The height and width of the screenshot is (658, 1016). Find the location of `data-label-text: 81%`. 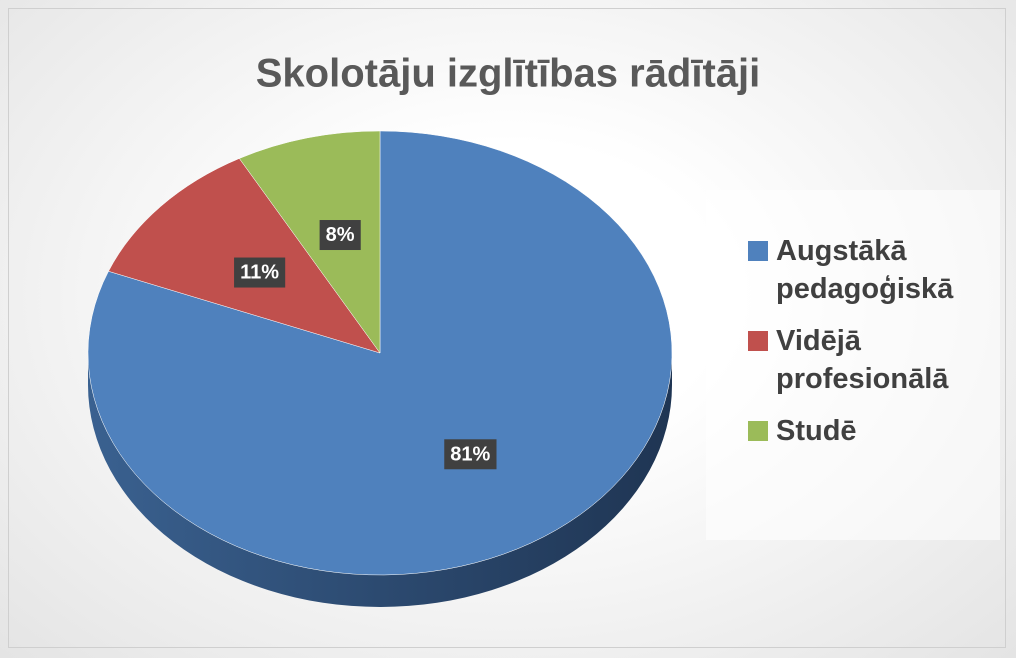

data-label-text: 81% is located at coordinates (470, 454).